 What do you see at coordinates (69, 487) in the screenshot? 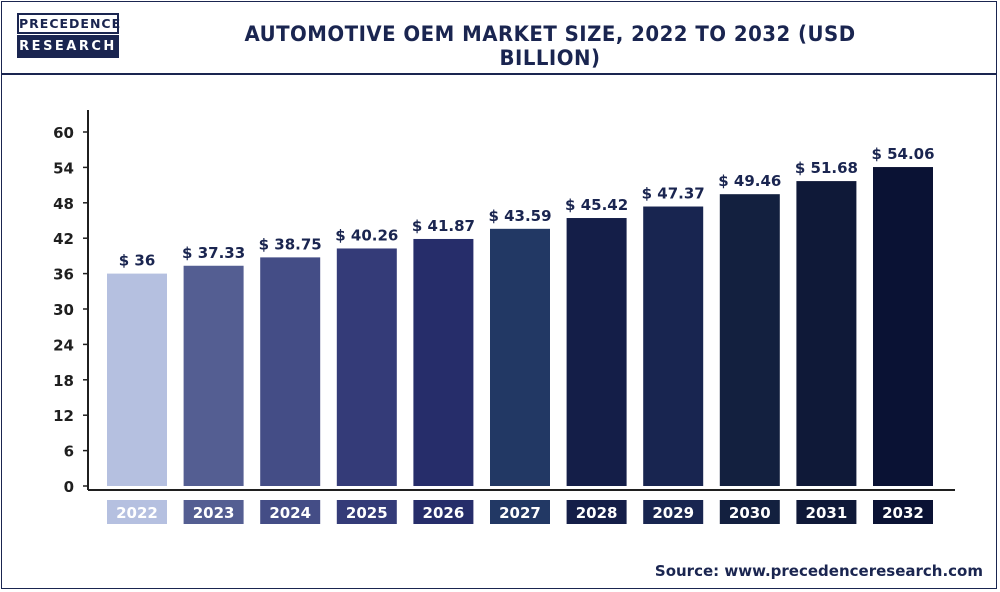
I see `y-tick-label: 0` at bounding box center [69, 487].